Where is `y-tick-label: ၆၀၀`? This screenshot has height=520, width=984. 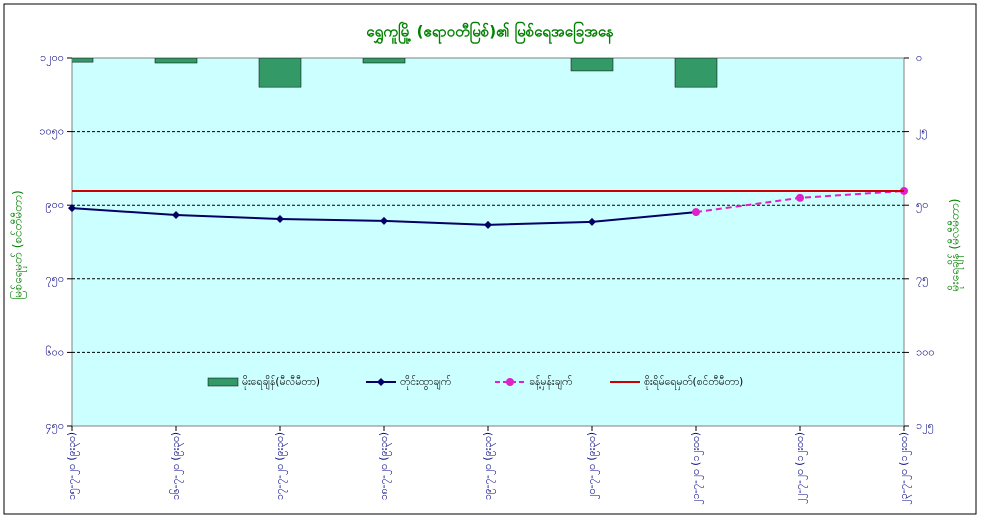 y-tick-label: ၆၀၀ is located at coordinates (54, 351).